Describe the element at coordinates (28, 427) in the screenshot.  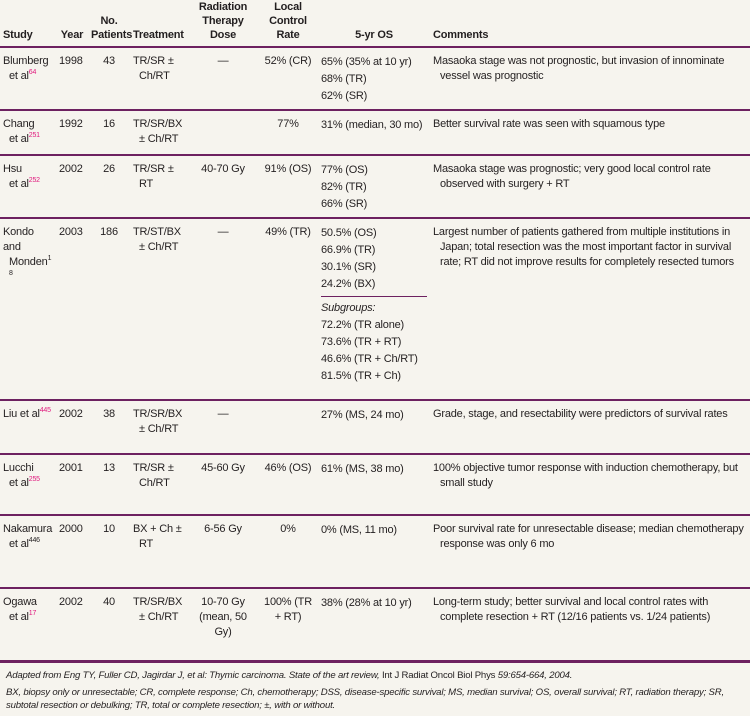
I see `study-cell: Liu et al445` at that location.